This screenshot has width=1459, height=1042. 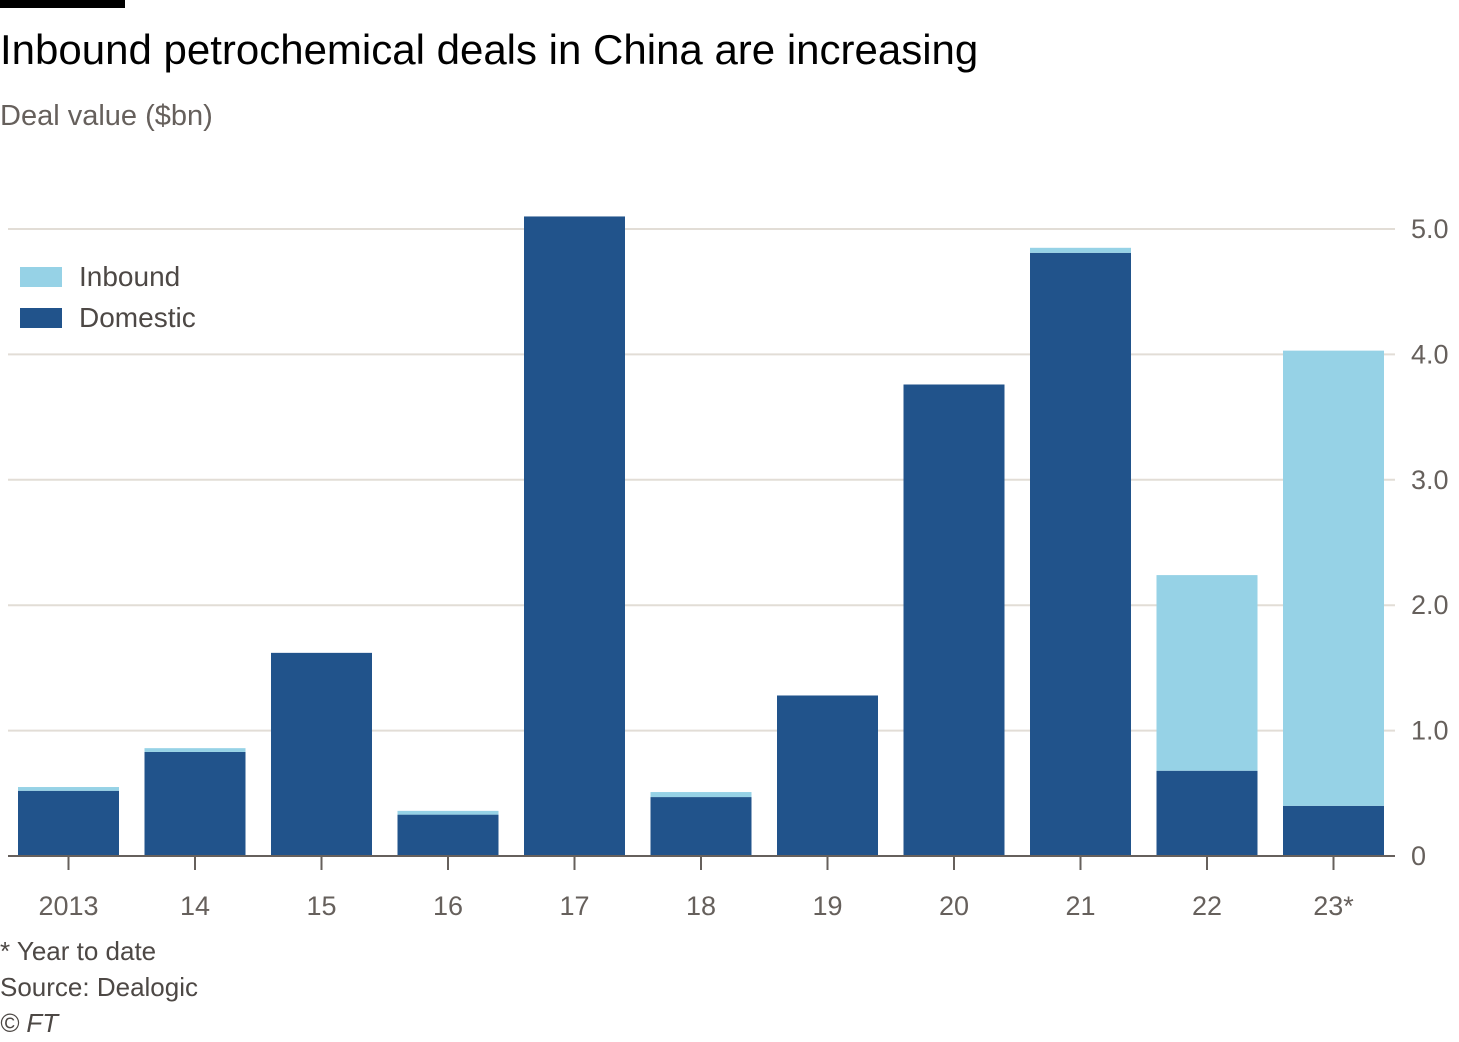 What do you see at coordinates (106, 116) in the screenshot?
I see `chart-subtitle: Deal value ($bn)` at bounding box center [106, 116].